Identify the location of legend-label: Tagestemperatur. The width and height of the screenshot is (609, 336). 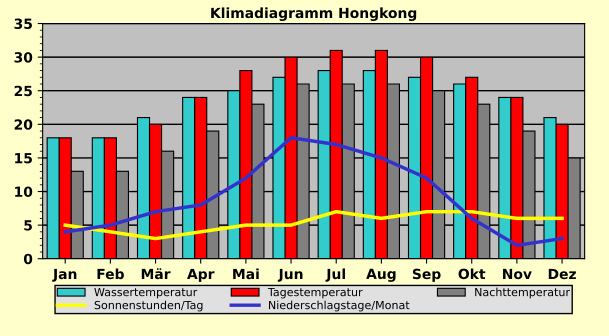
(315, 293).